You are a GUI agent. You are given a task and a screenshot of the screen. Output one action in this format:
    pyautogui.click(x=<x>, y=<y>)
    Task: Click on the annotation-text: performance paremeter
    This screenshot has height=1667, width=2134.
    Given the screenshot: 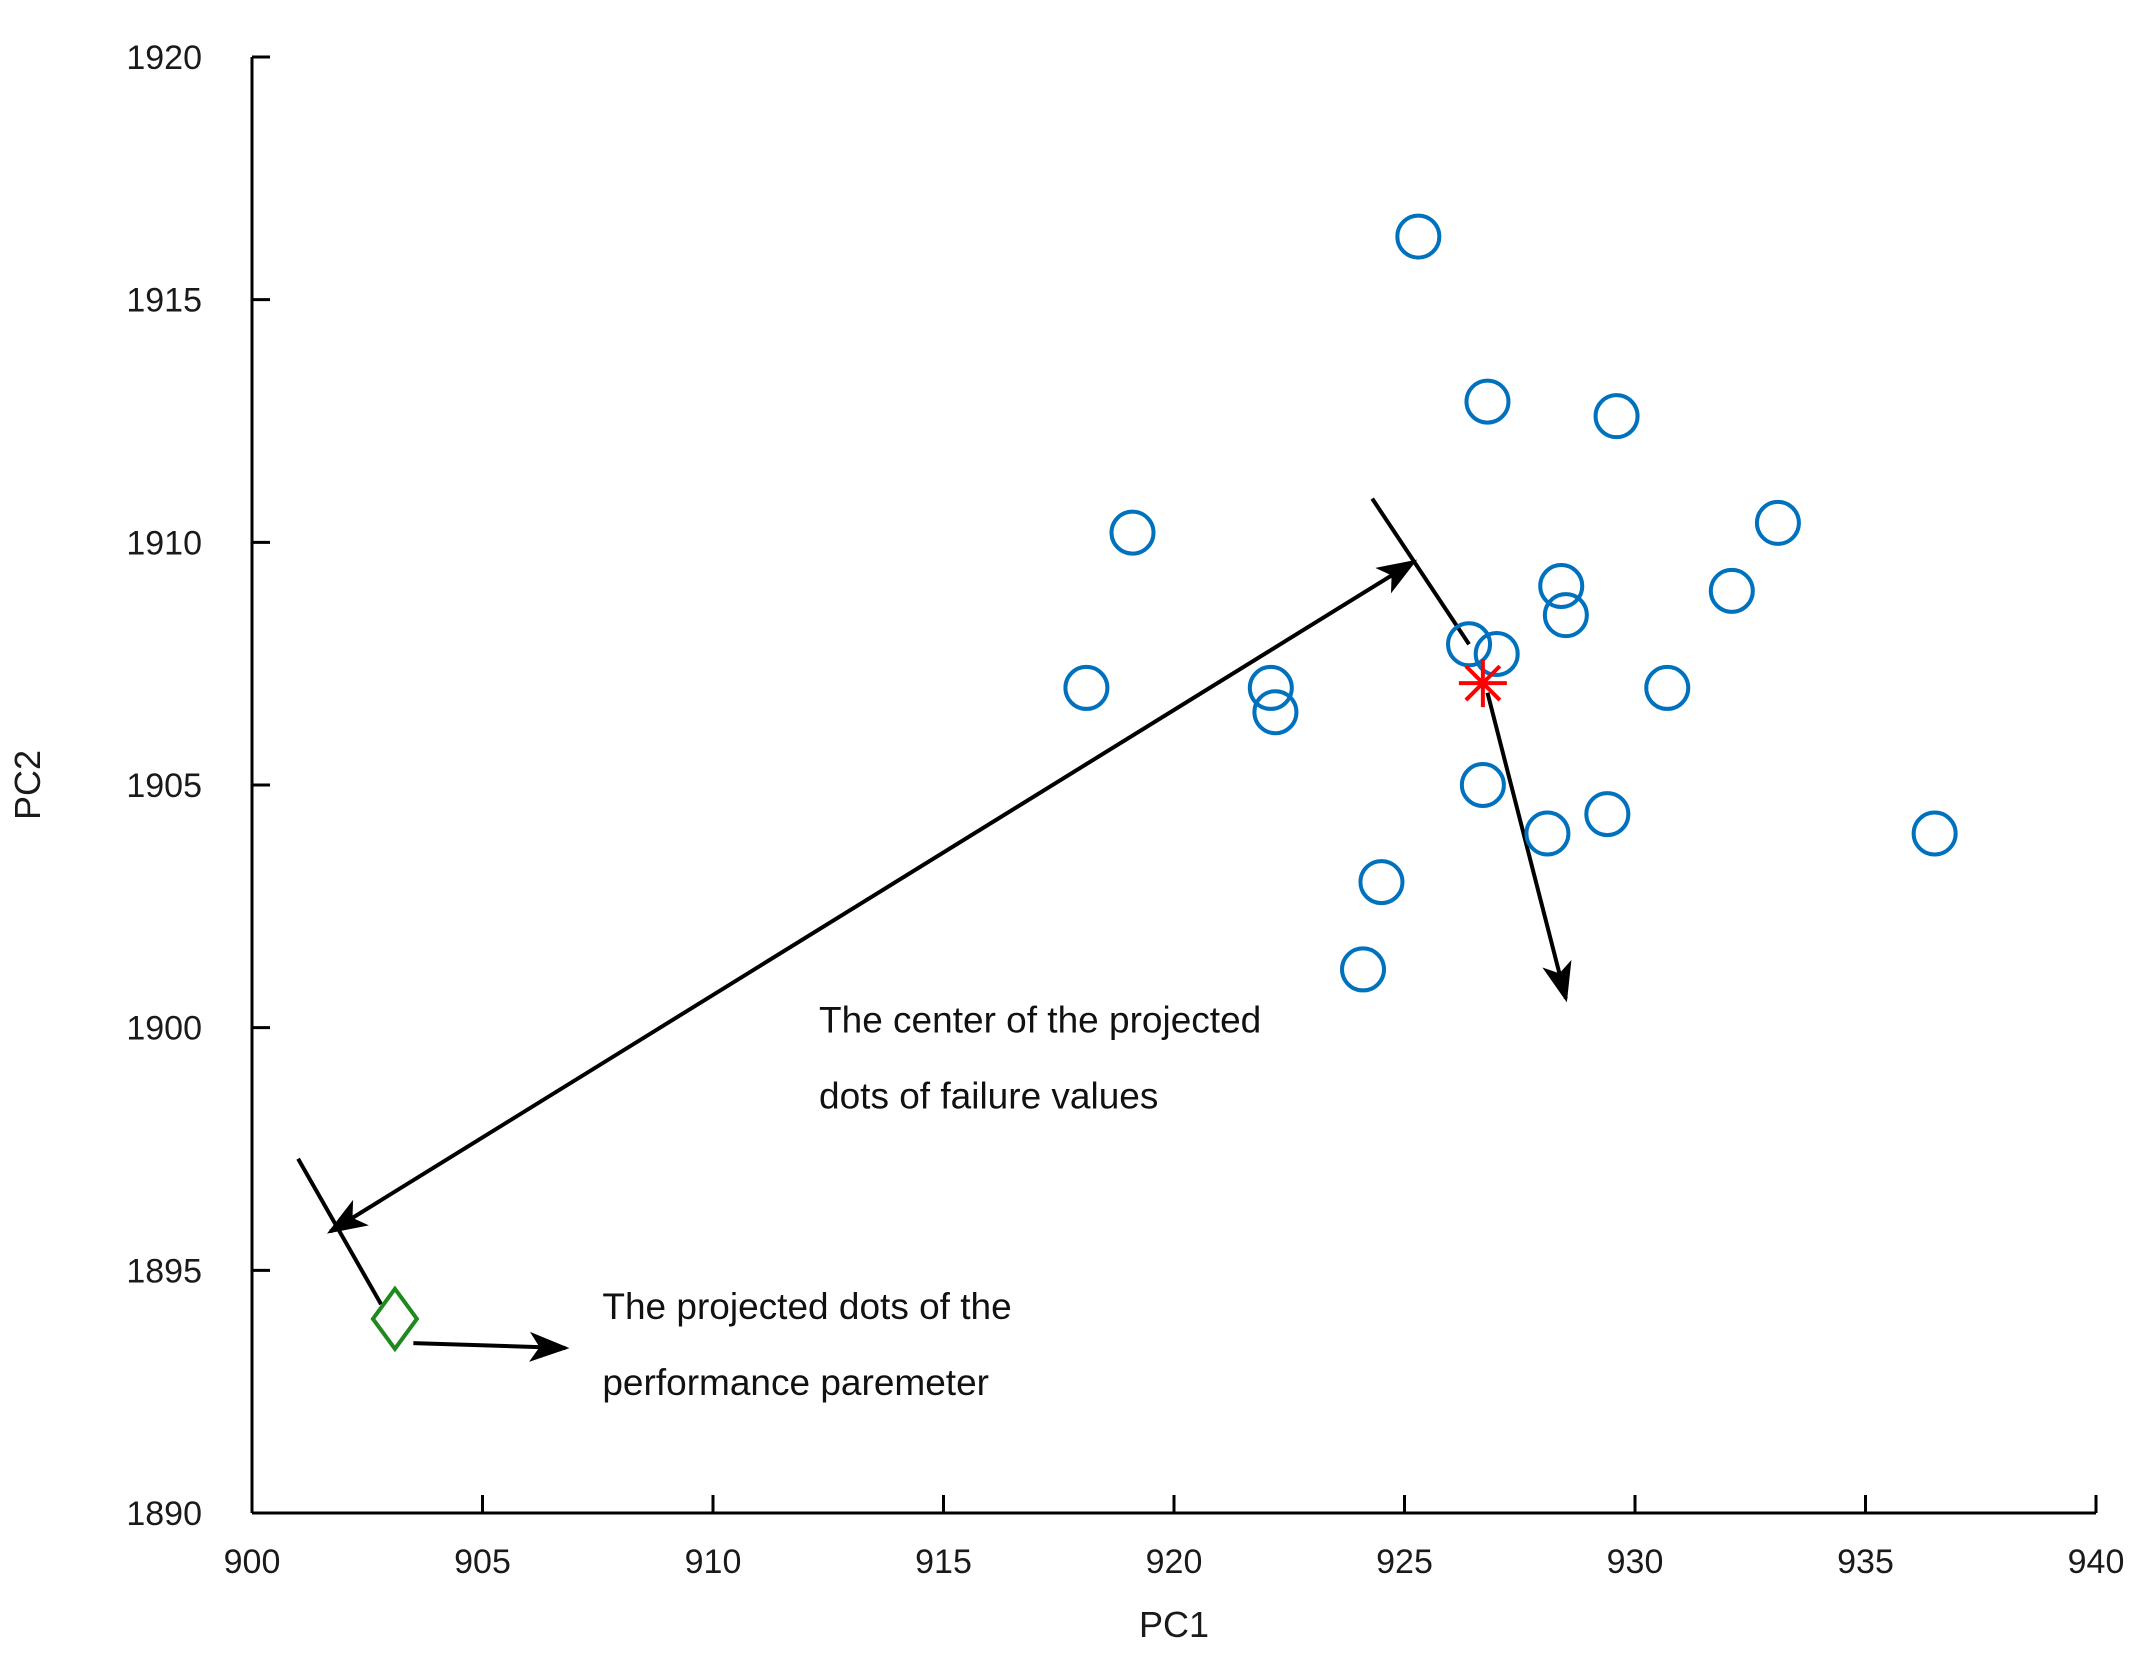 What is the action you would take?
    pyautogui.click(x=795, y=1382)
    